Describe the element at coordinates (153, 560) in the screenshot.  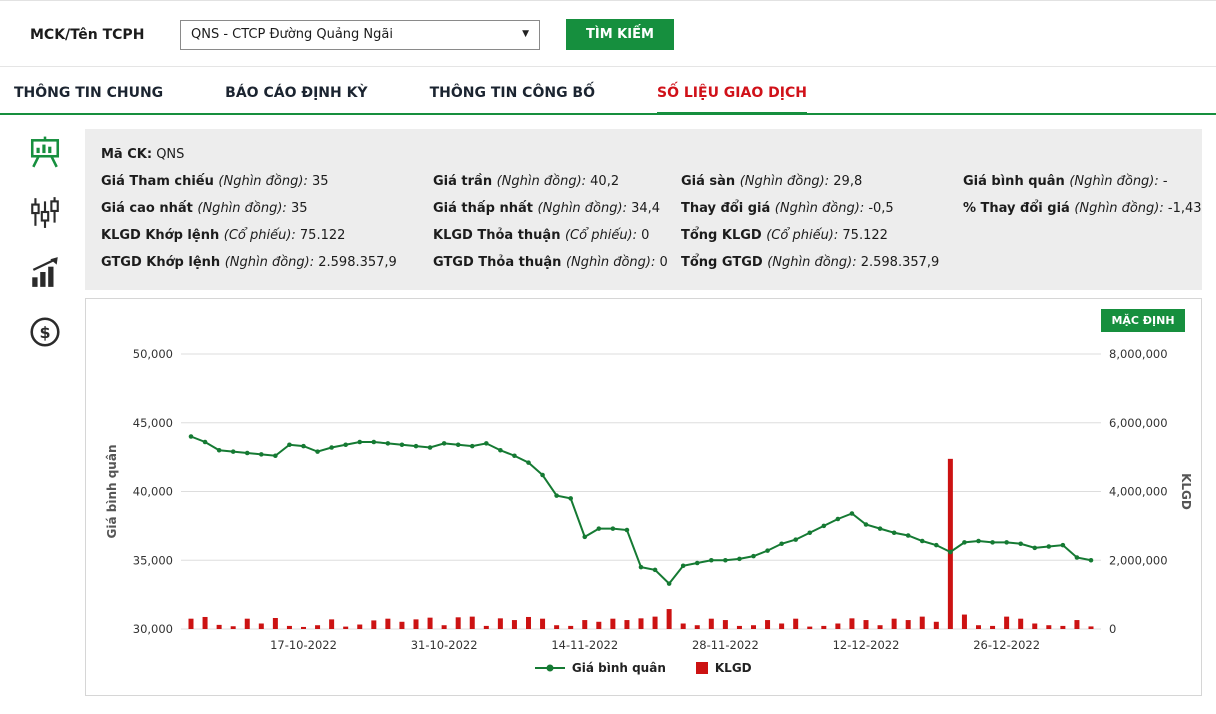
I see `svg-text: 35,000` at that location.